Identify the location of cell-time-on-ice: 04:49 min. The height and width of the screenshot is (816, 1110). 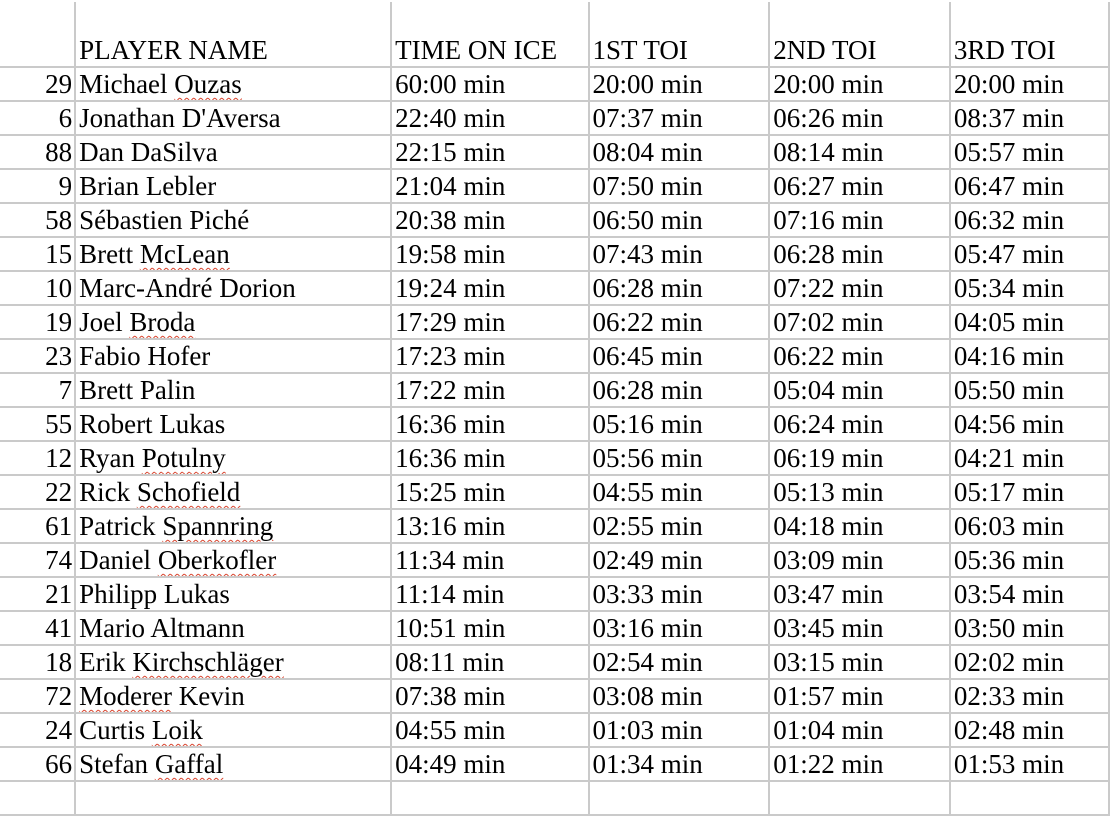
(490, 764).